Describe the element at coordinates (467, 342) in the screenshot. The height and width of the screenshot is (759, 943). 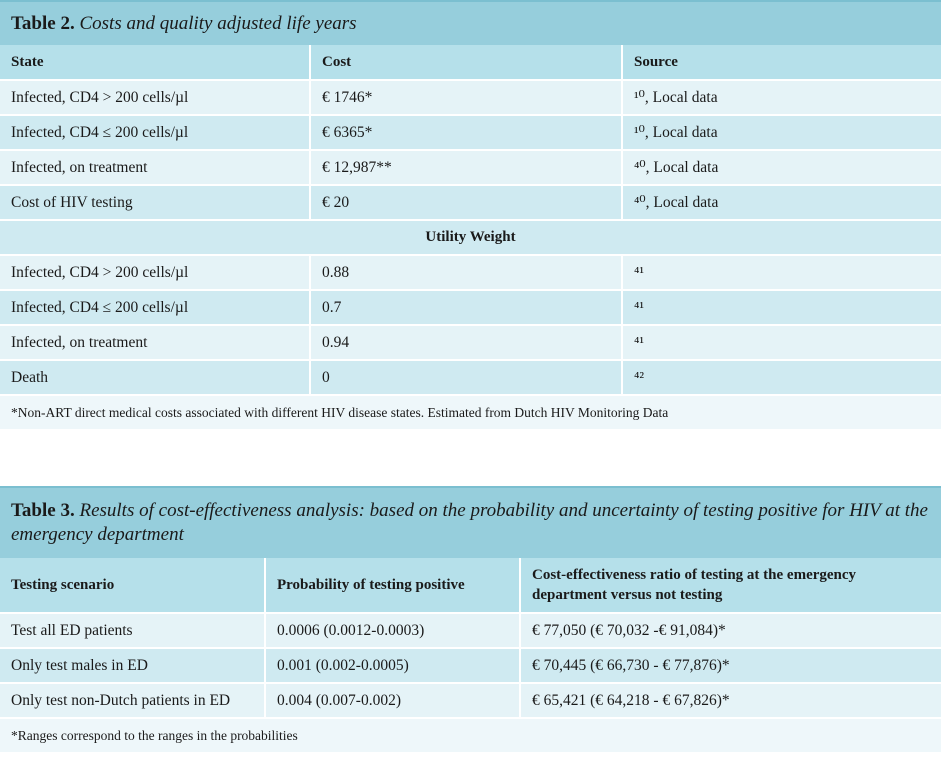
I see `utility-cell: 0.94` at that location.